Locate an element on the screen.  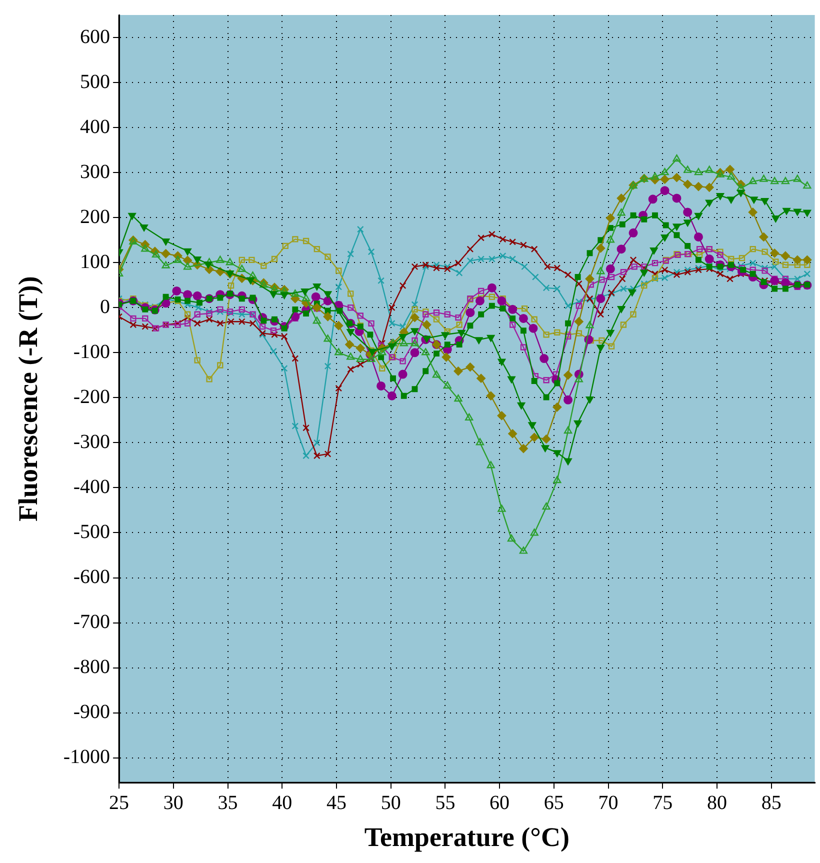
y-tick-label: -100 is located at coordinates (91, 351).